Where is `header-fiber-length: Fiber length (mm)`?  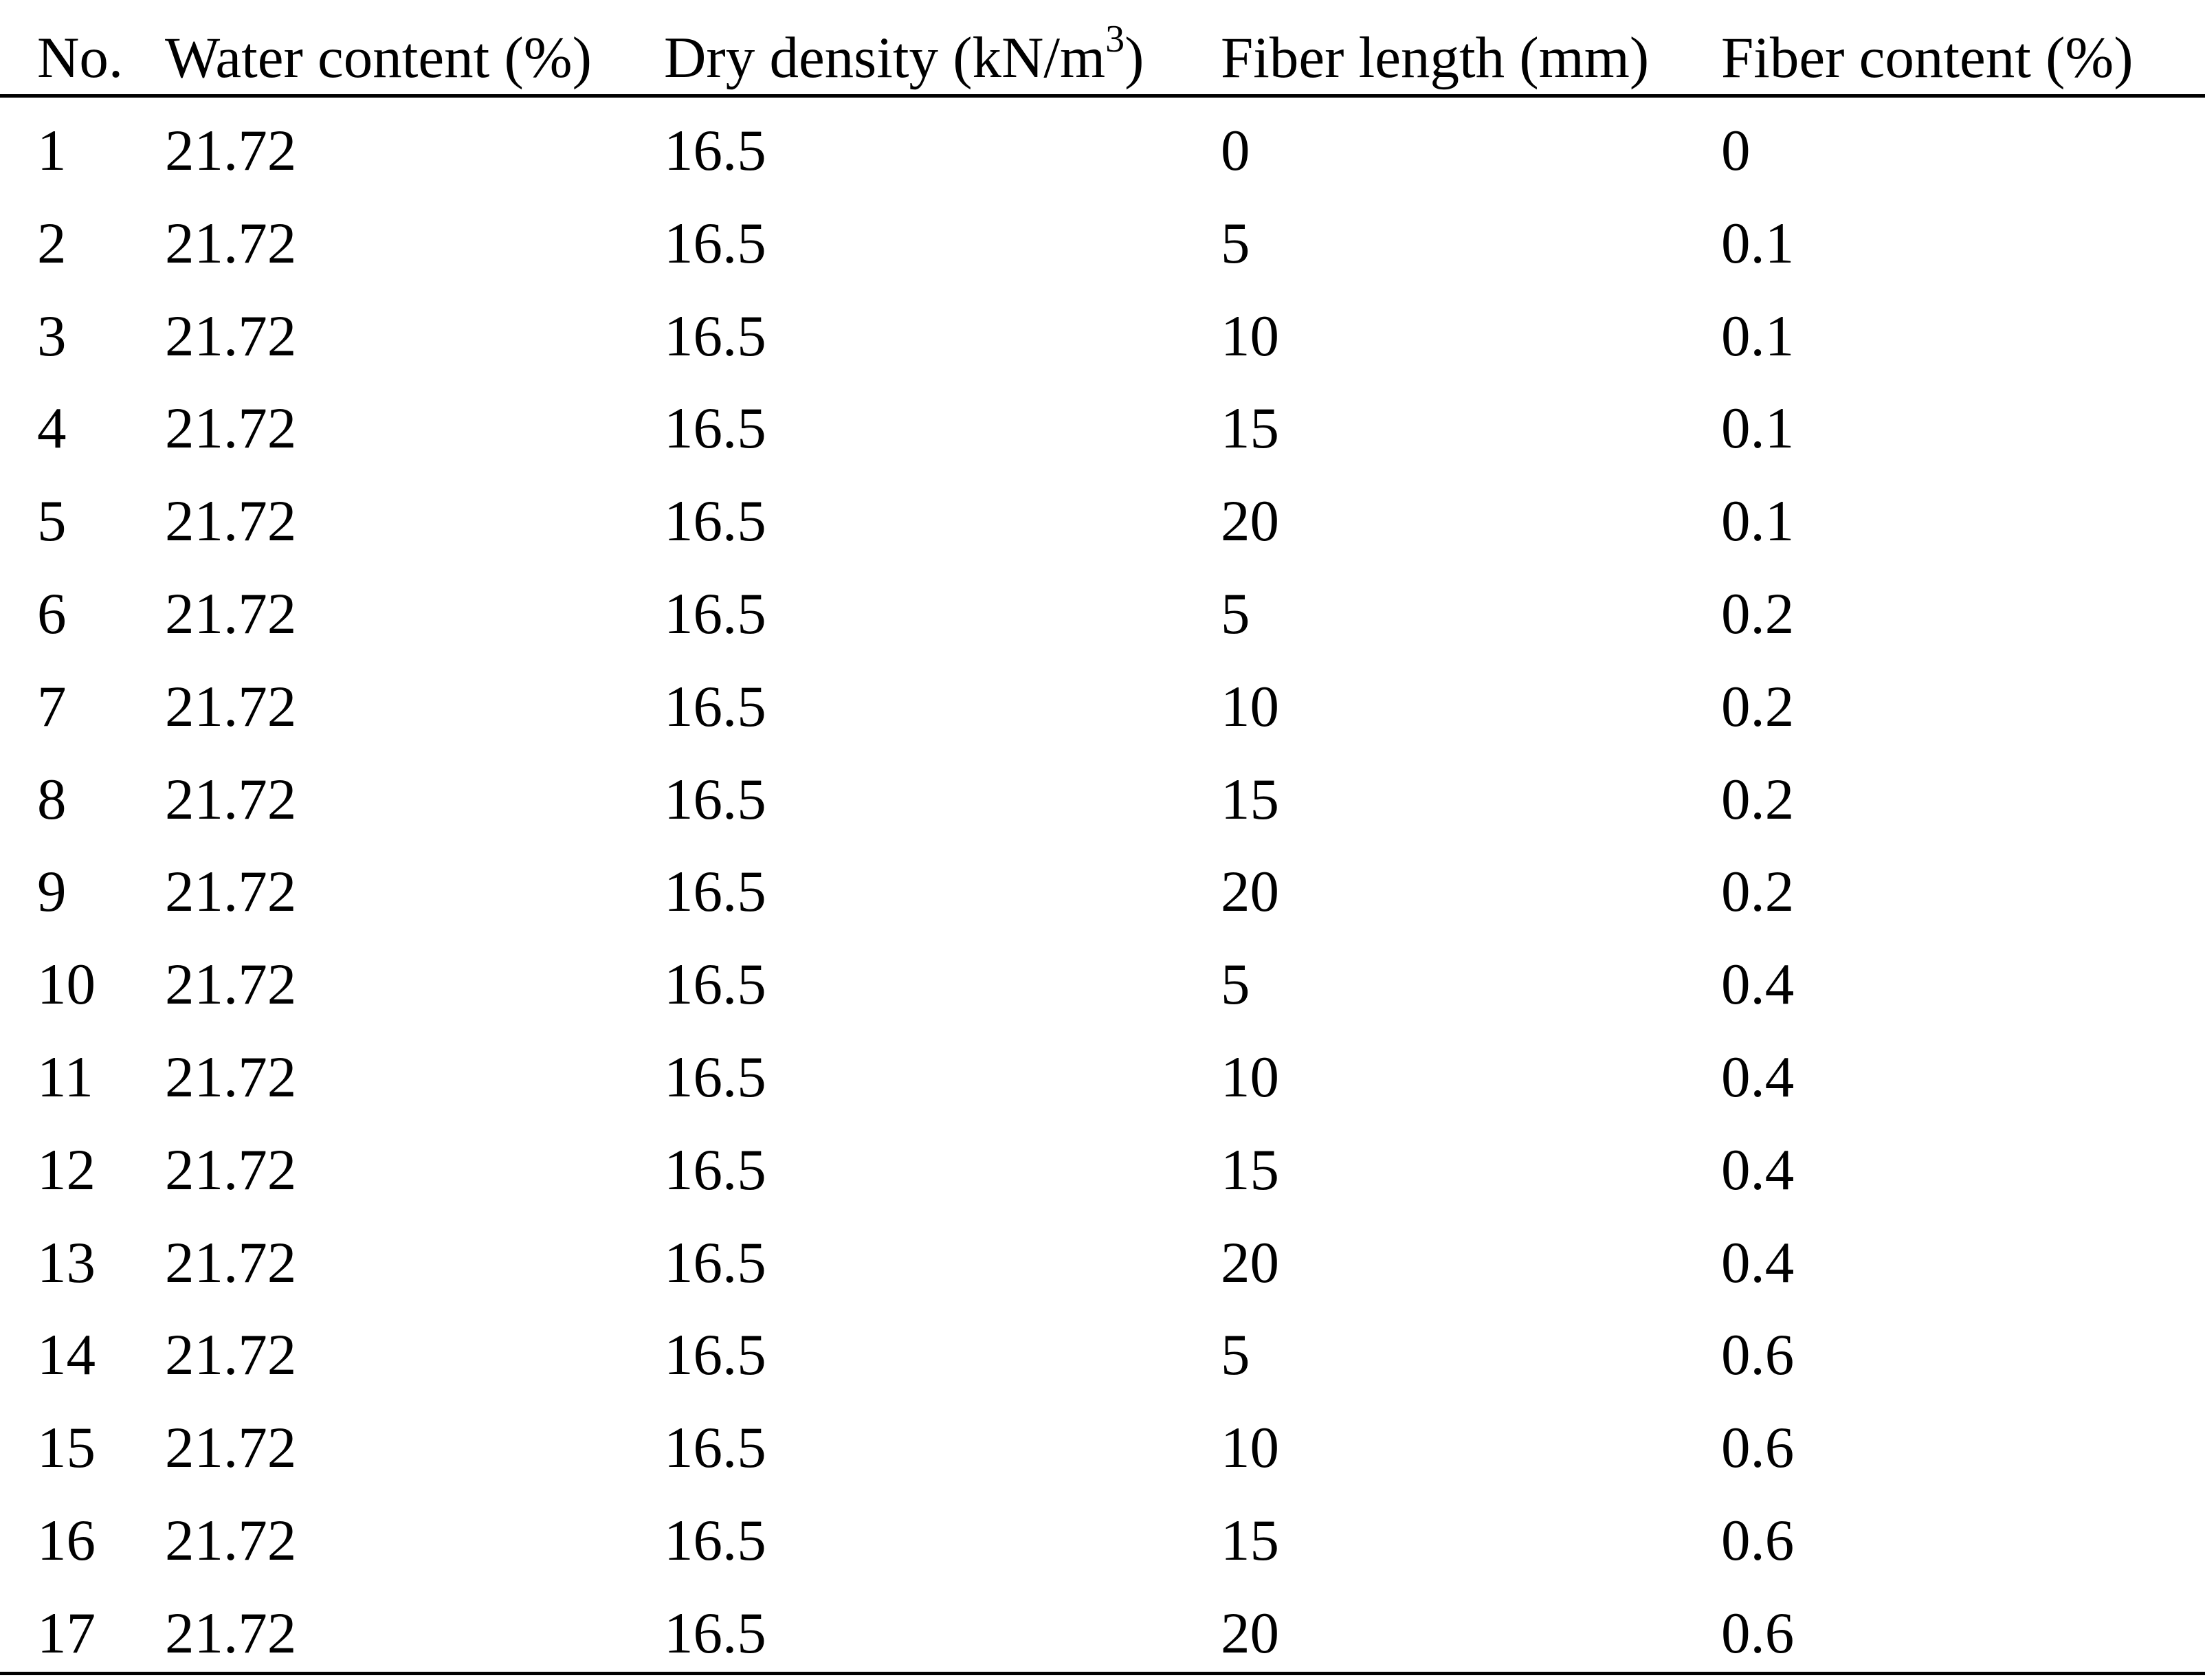
header-fiber-length: Fiber length (mm) is located at coordinates (1435, 57).